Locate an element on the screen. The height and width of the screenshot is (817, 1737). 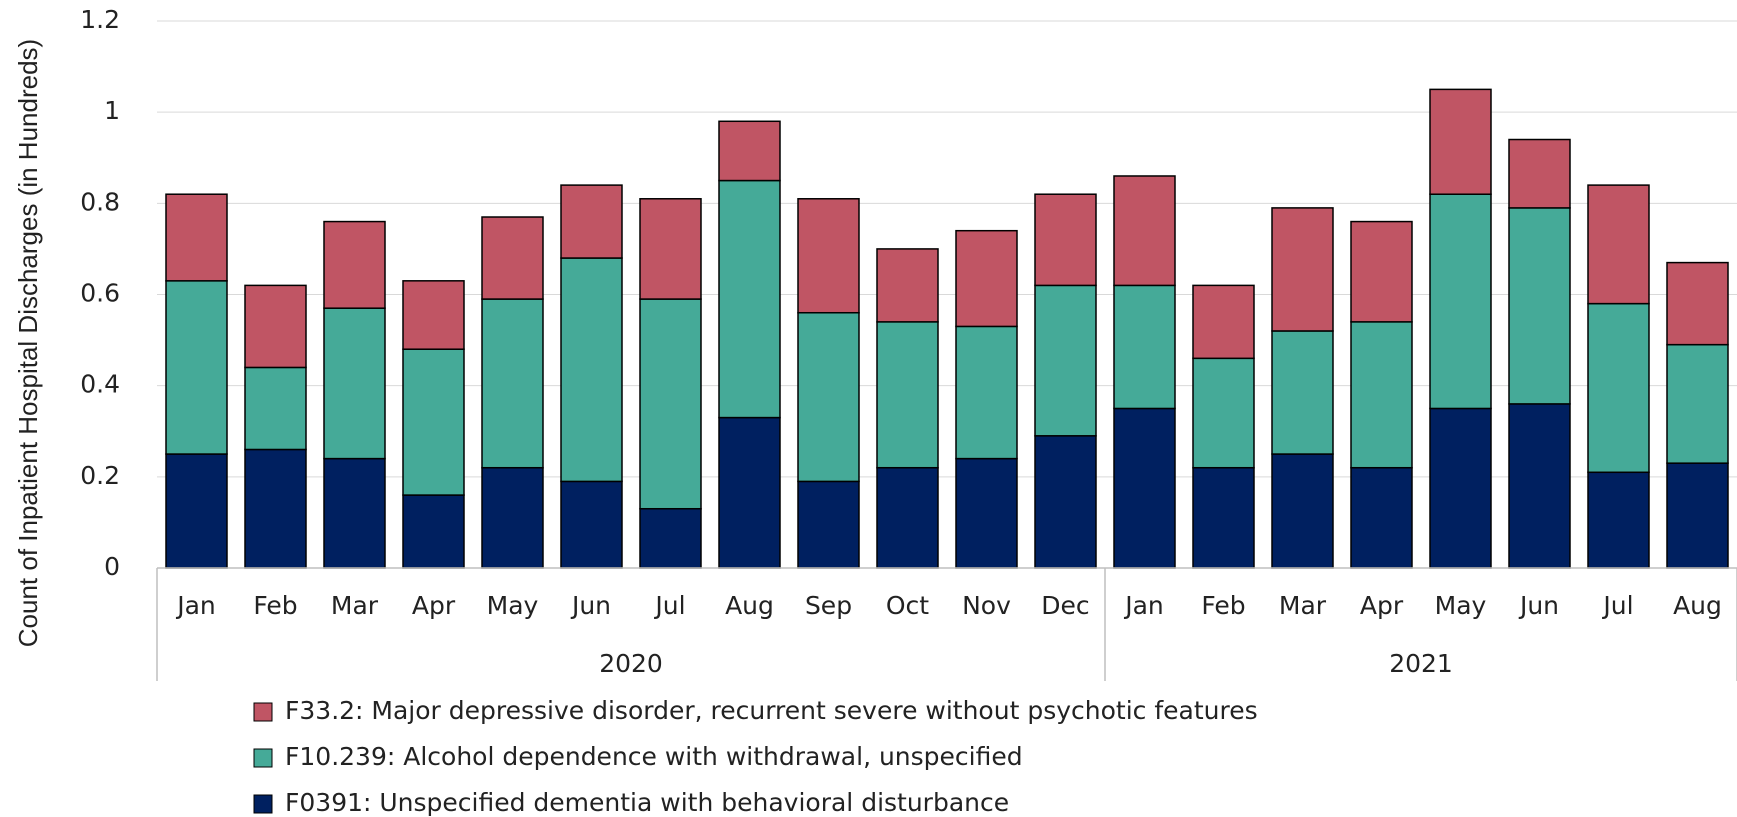
y-tick-label: 1 is located at coordinates (112, 110).